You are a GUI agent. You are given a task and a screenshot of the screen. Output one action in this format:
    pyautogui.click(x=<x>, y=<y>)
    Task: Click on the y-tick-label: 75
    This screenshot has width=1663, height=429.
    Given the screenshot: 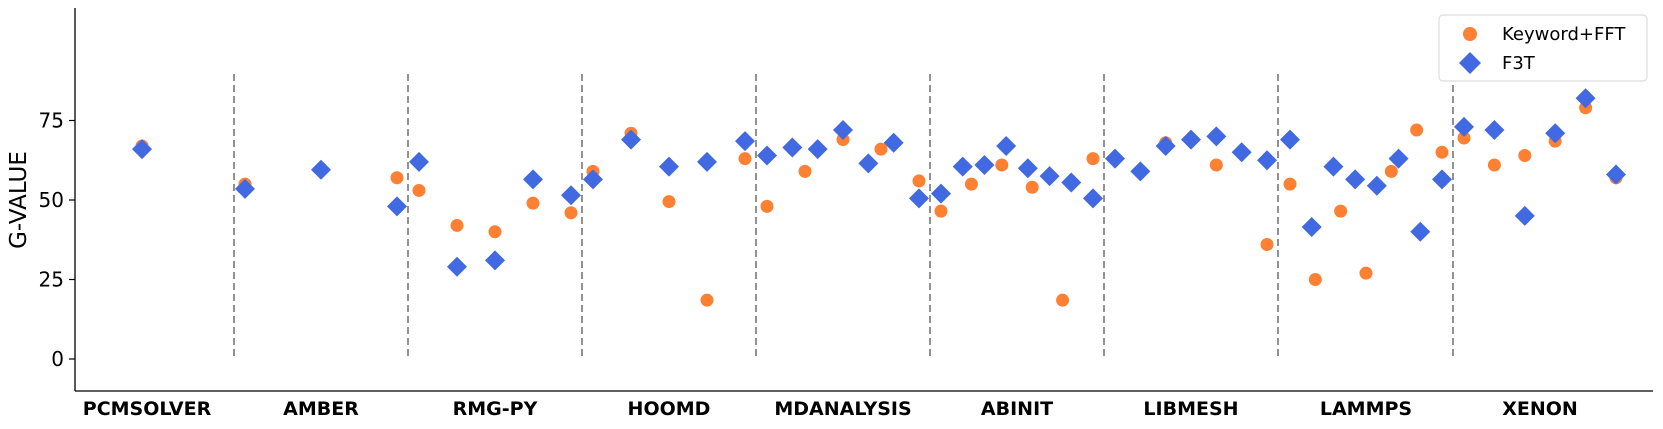 What is the action you would take?
    pyautogui.click(x=51, y=121)
    